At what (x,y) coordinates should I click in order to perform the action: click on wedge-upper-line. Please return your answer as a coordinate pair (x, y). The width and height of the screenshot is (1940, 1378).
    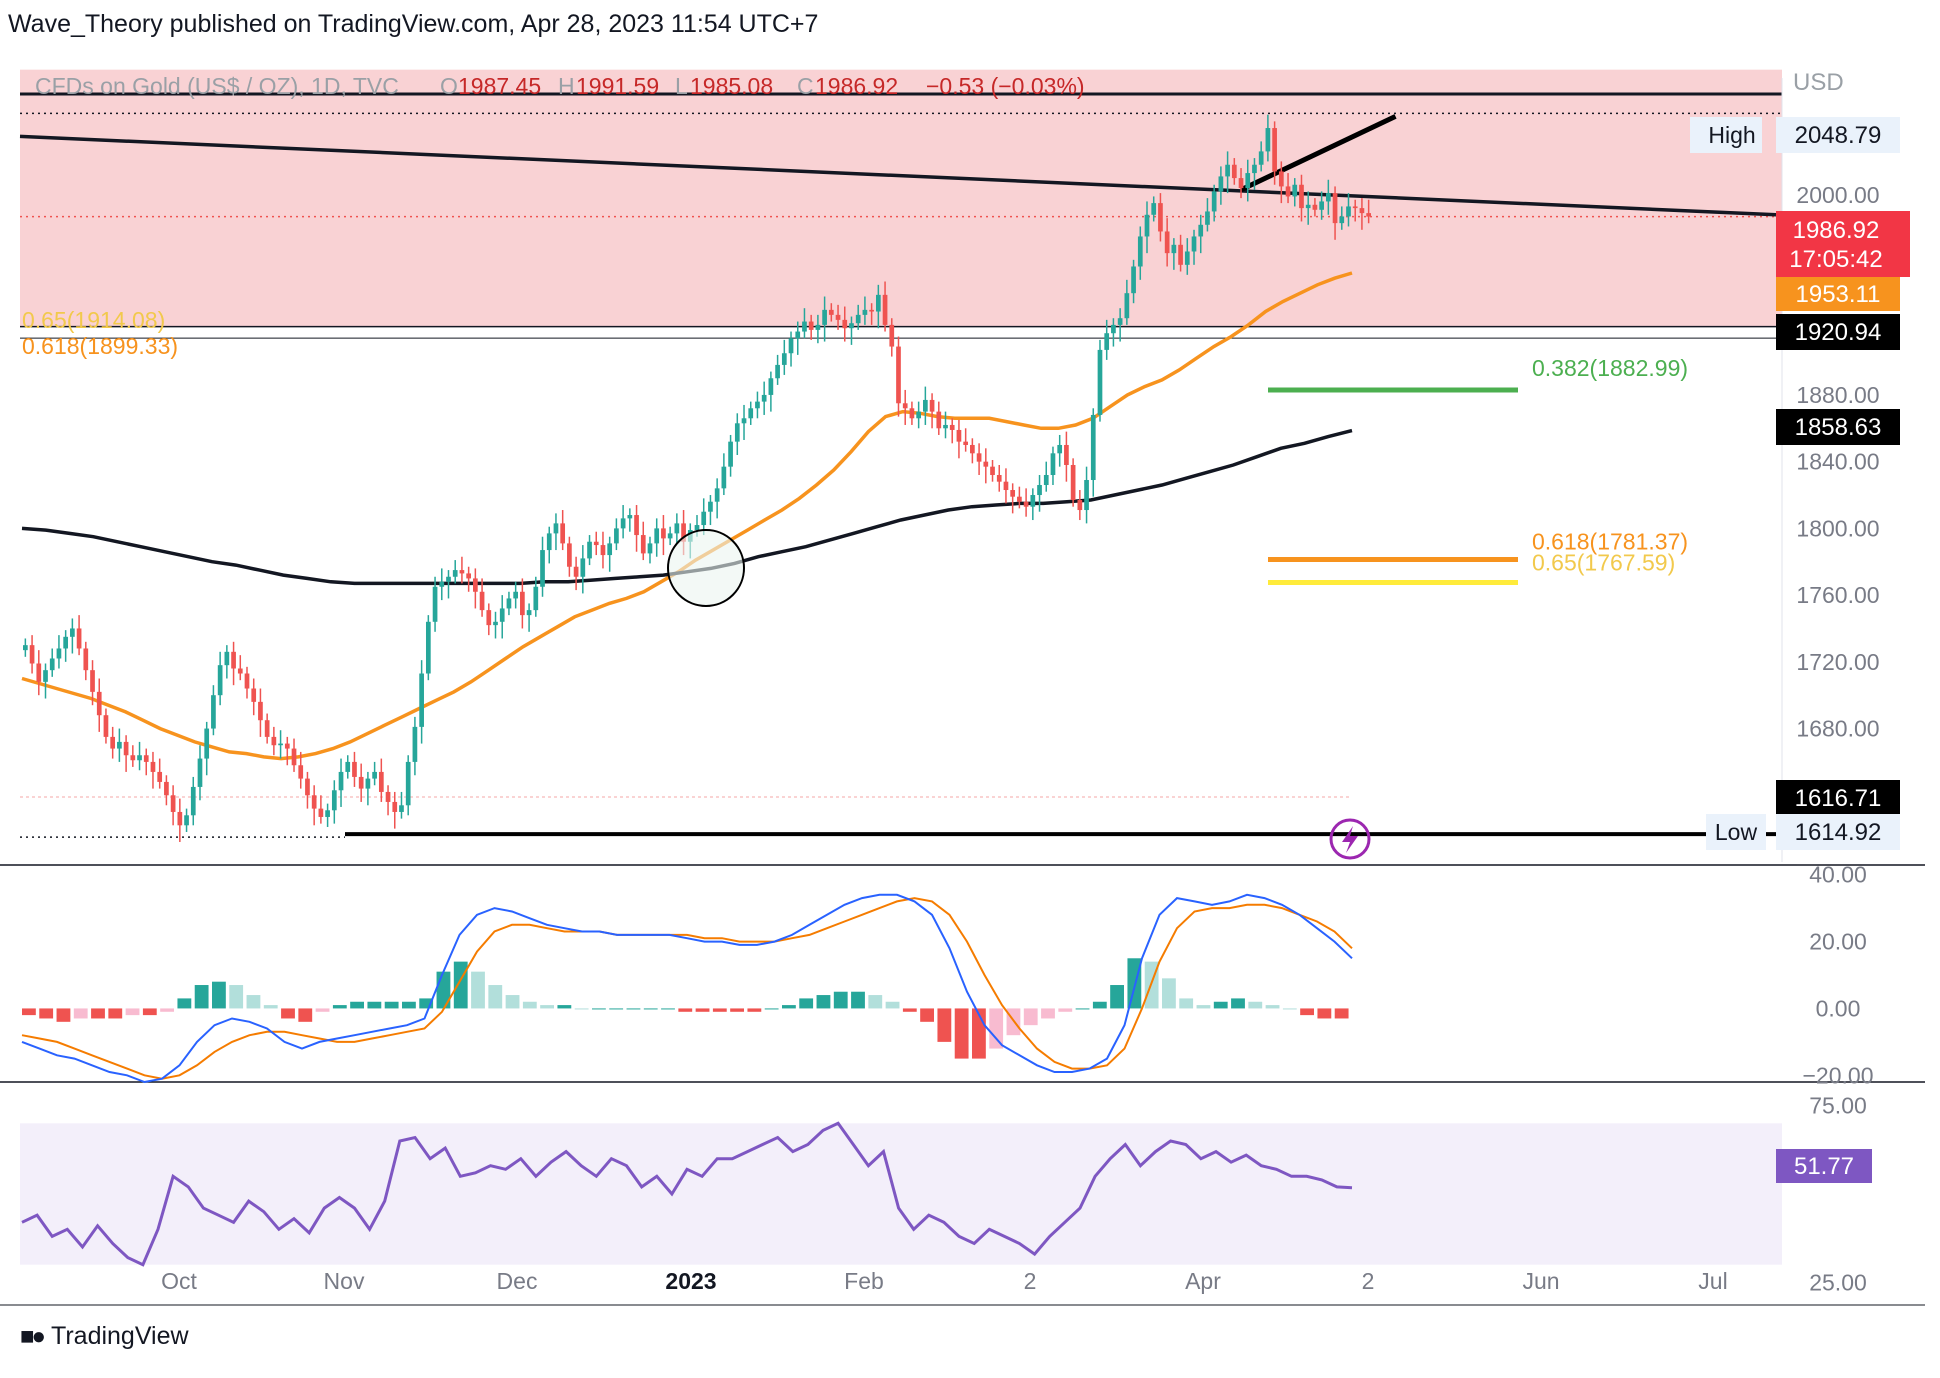
    Looking at the image, I should click on (1318, 153).